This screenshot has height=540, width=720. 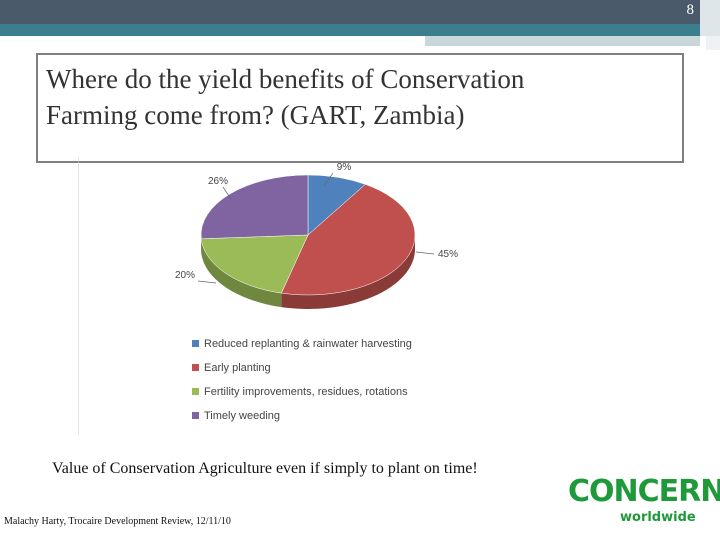 I want to click on corner-accent, so click(x=713, y=43).